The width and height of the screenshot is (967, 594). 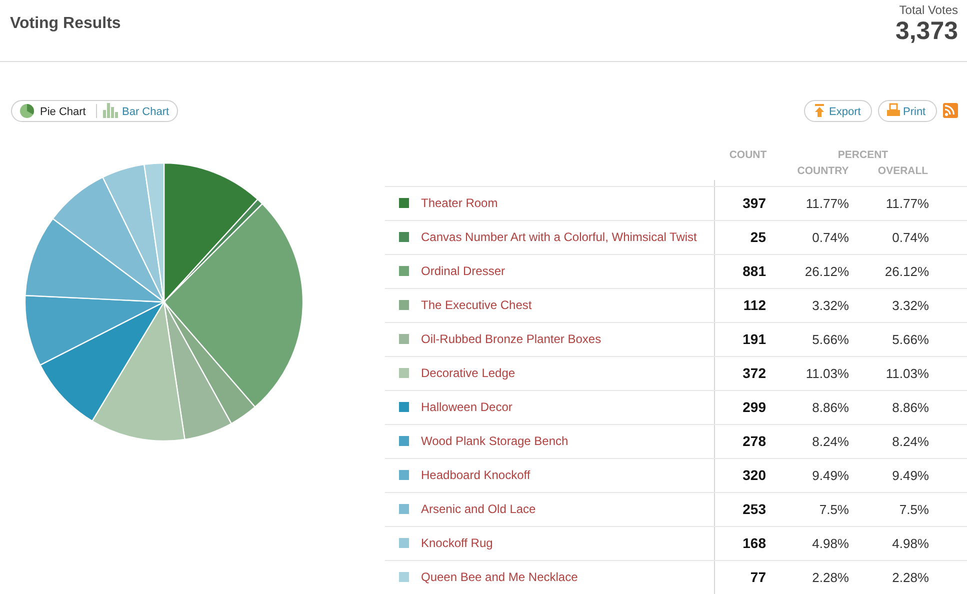 What do you see at coordinates (457, 543) in the screenshot?
I see `legend-label: Knockoff Rug` at bounding box center [457, 543].